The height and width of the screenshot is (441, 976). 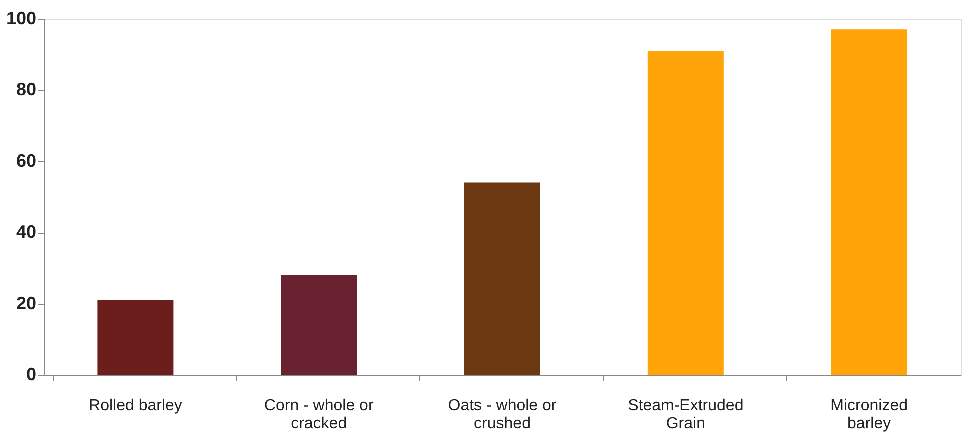 What do you see at coordinates (26, 232) in the screenshot?
I see `y-tick-label: 40` at bounding box center [26, 232].